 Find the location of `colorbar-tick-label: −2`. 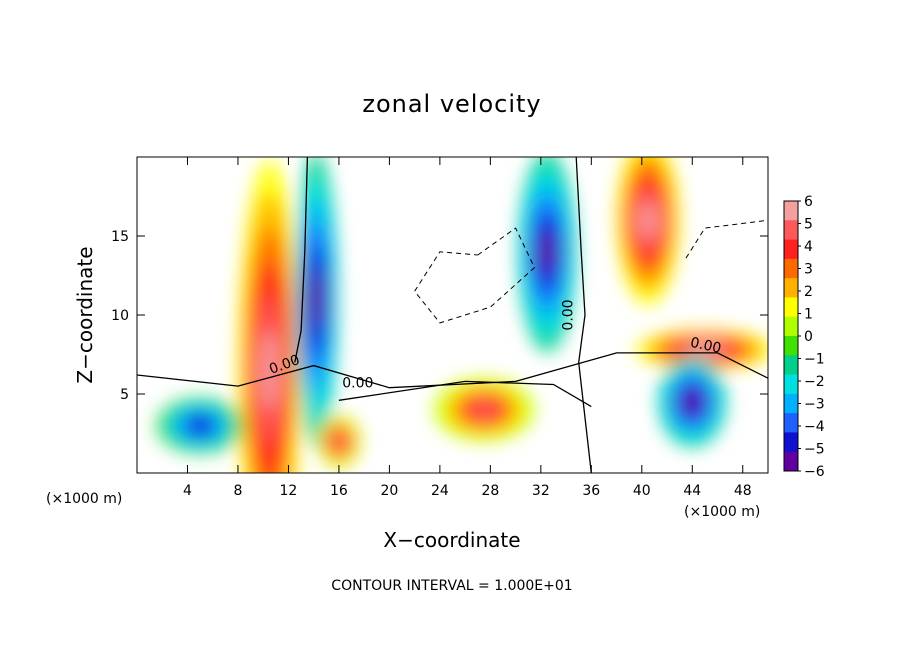

colorbar-tick-label: −2 is located at coordinates (814, 382).